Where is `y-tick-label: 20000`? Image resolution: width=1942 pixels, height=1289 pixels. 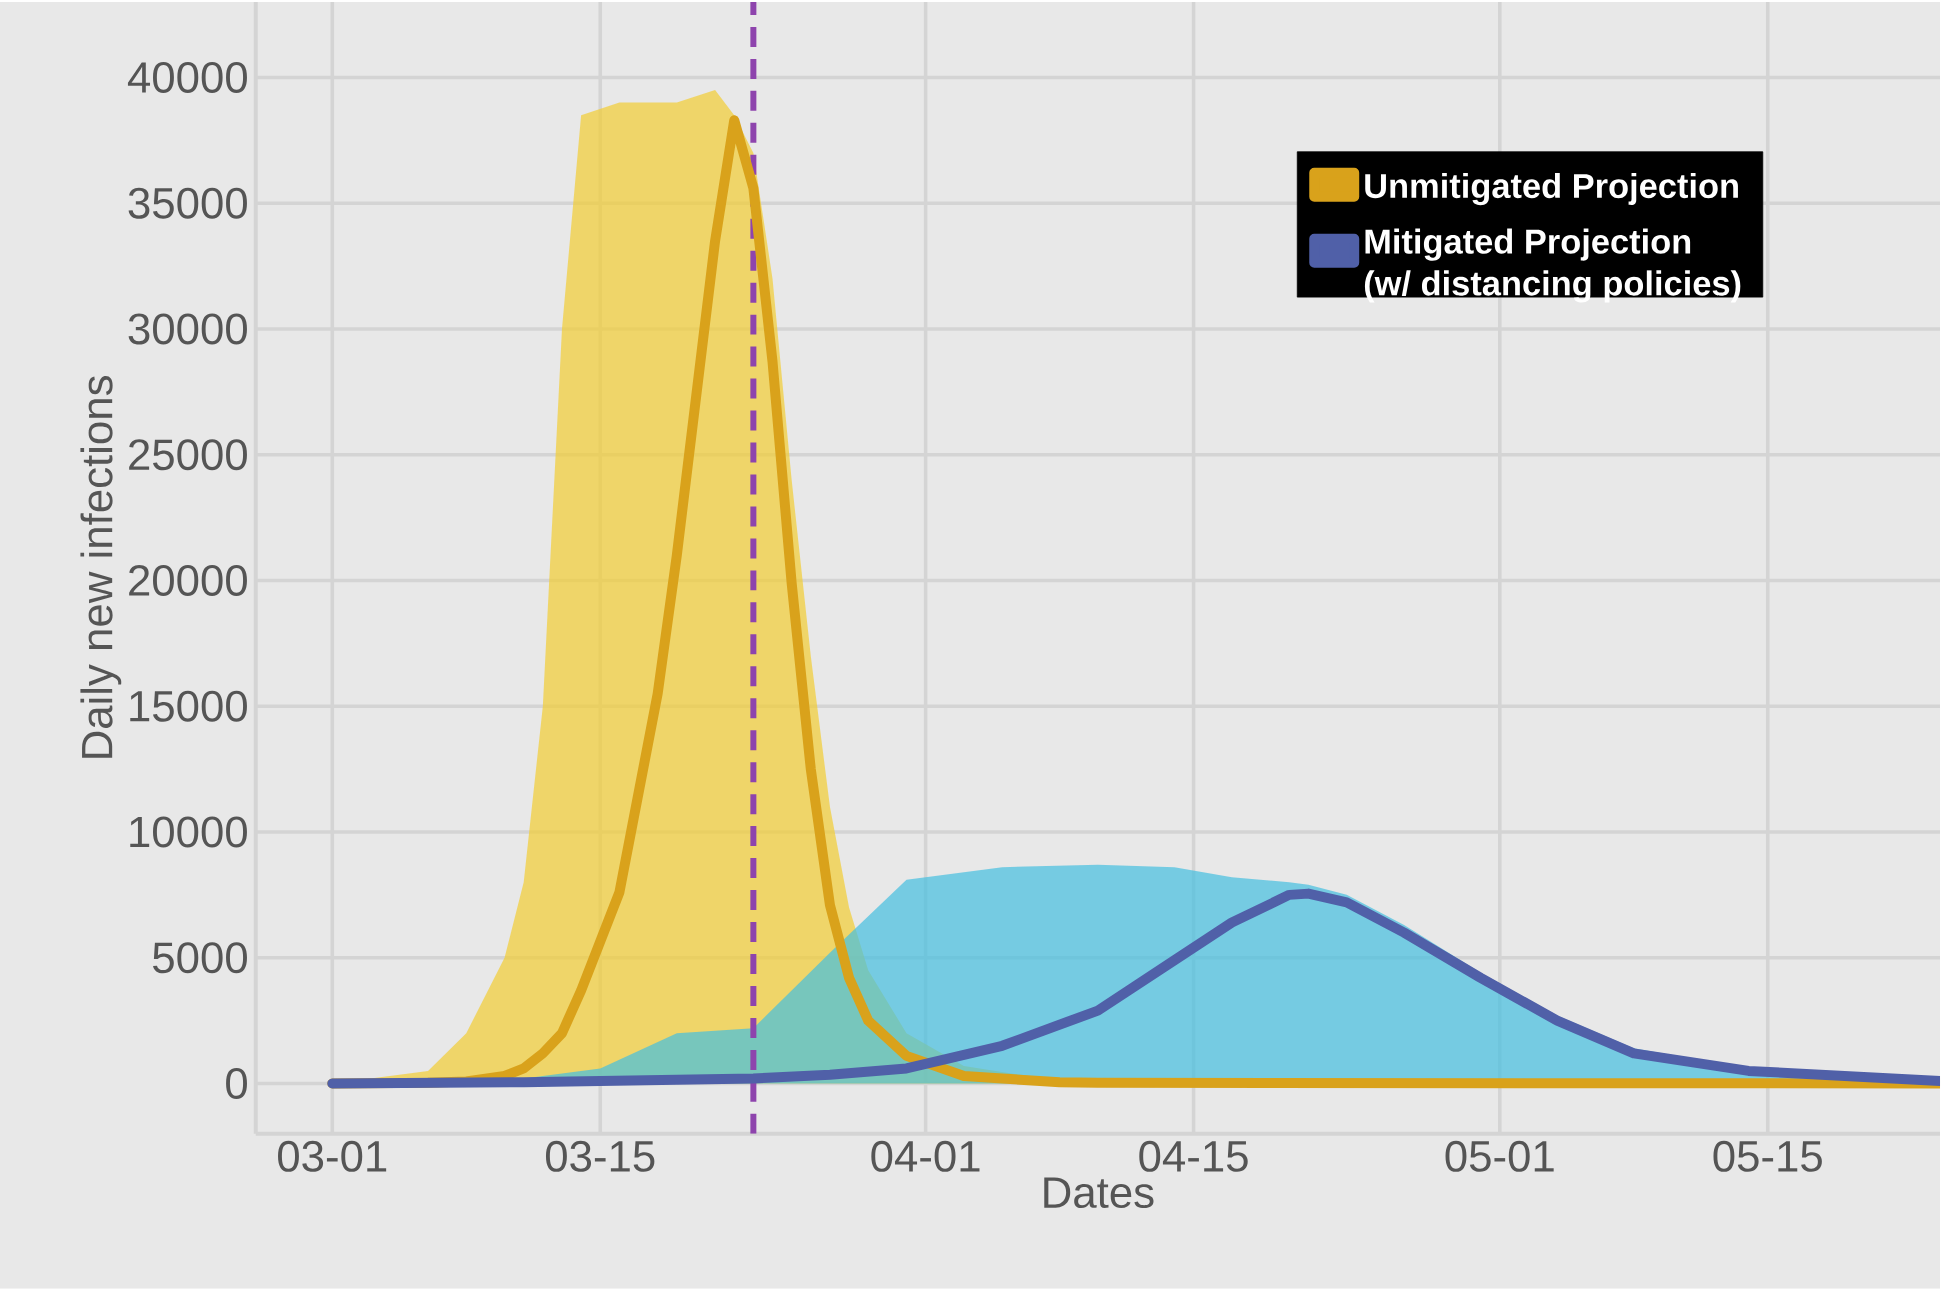
y-tick-label: 20000 is located at coordinates (188, 581).